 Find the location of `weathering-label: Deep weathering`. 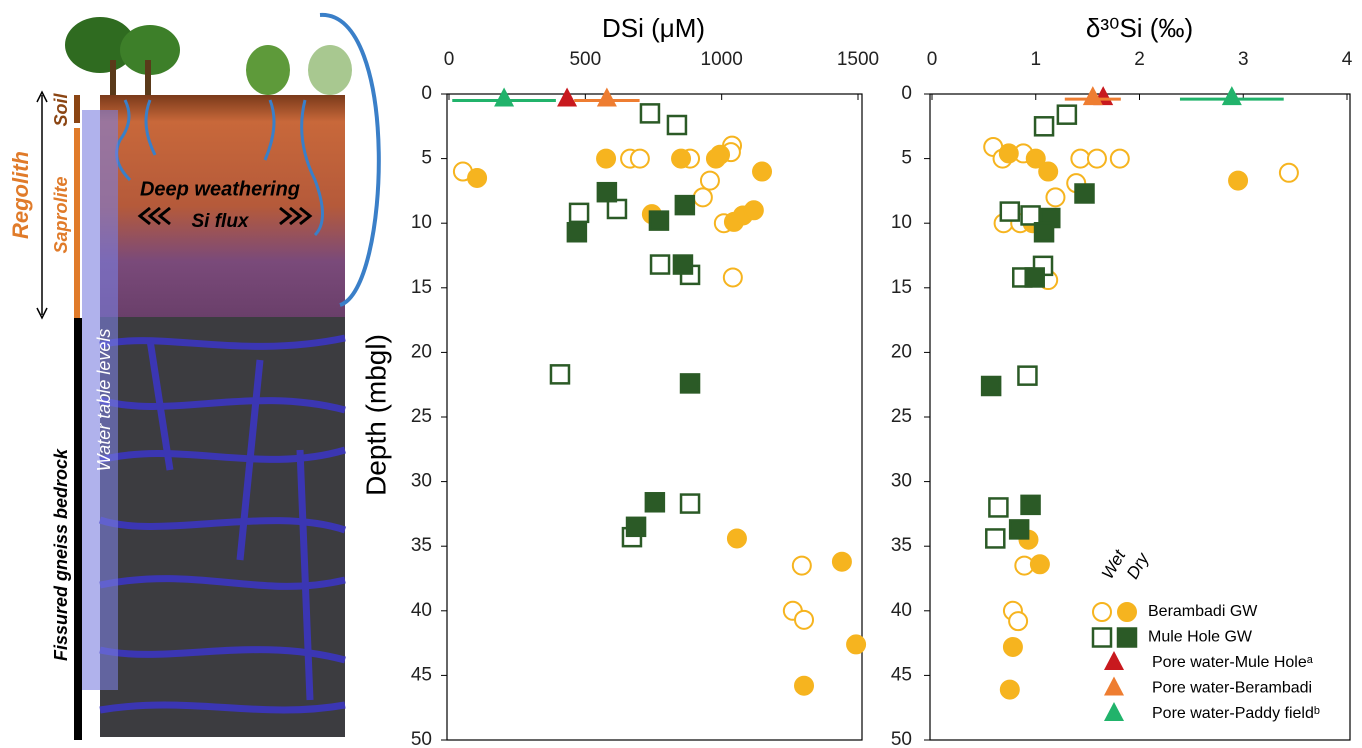

weathering-label: Deep weathering is located at coordinates (220, 189).